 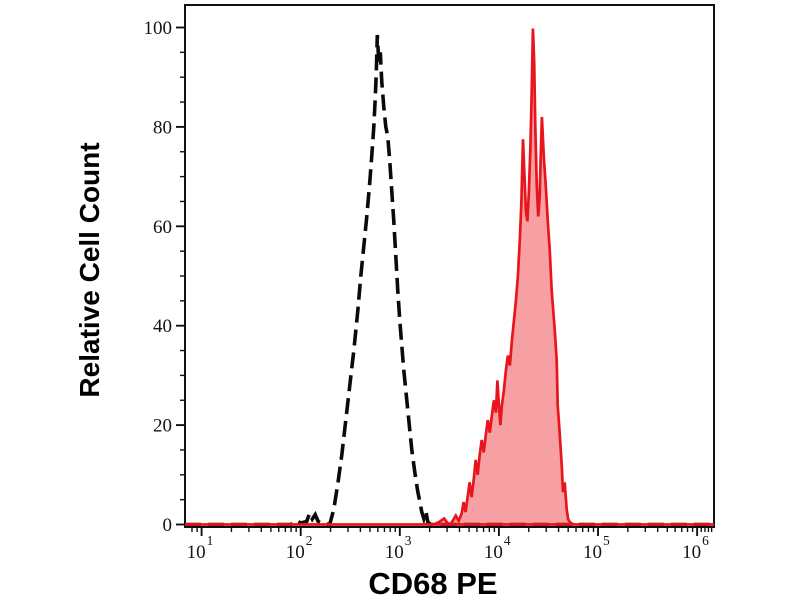 What do you see at coordinates (162, 127) in the screenshot?
I see `y-tick-label: 80` at bounding box center [162, 127].